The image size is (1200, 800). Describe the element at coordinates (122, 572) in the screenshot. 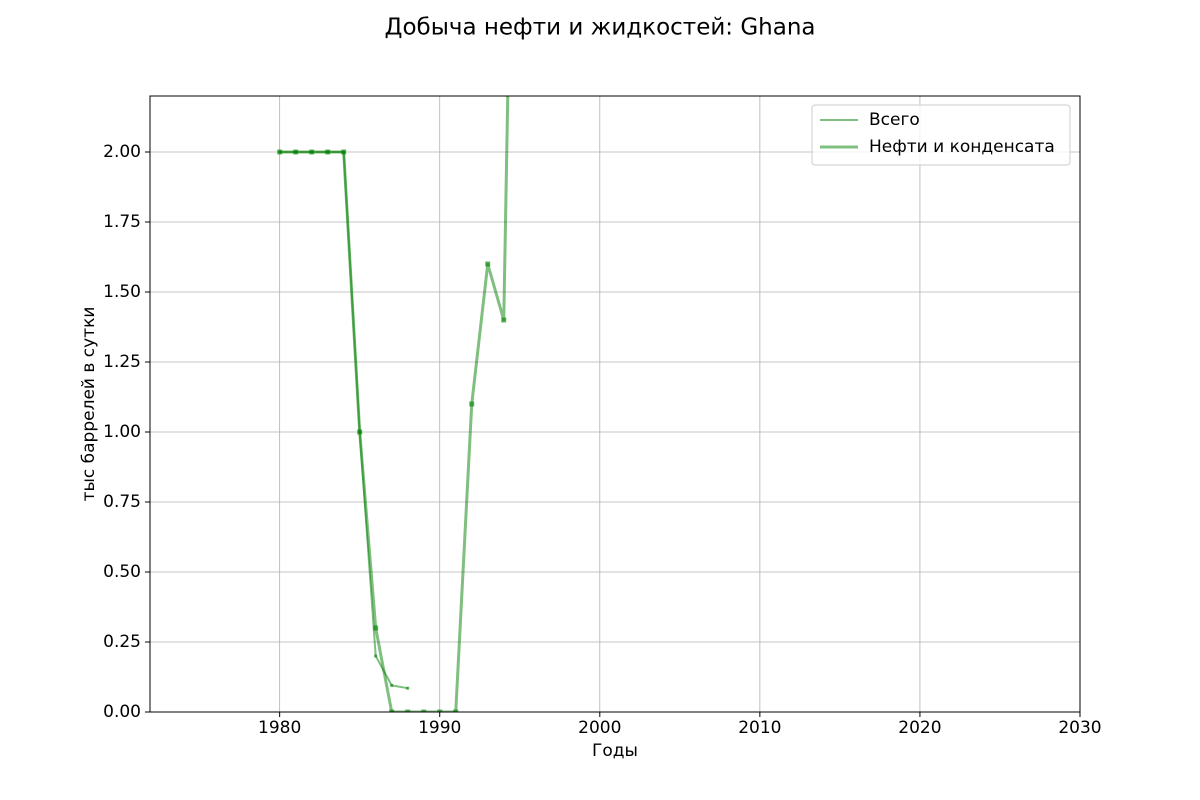

I see `y-tick-label: 0.50` at that location.